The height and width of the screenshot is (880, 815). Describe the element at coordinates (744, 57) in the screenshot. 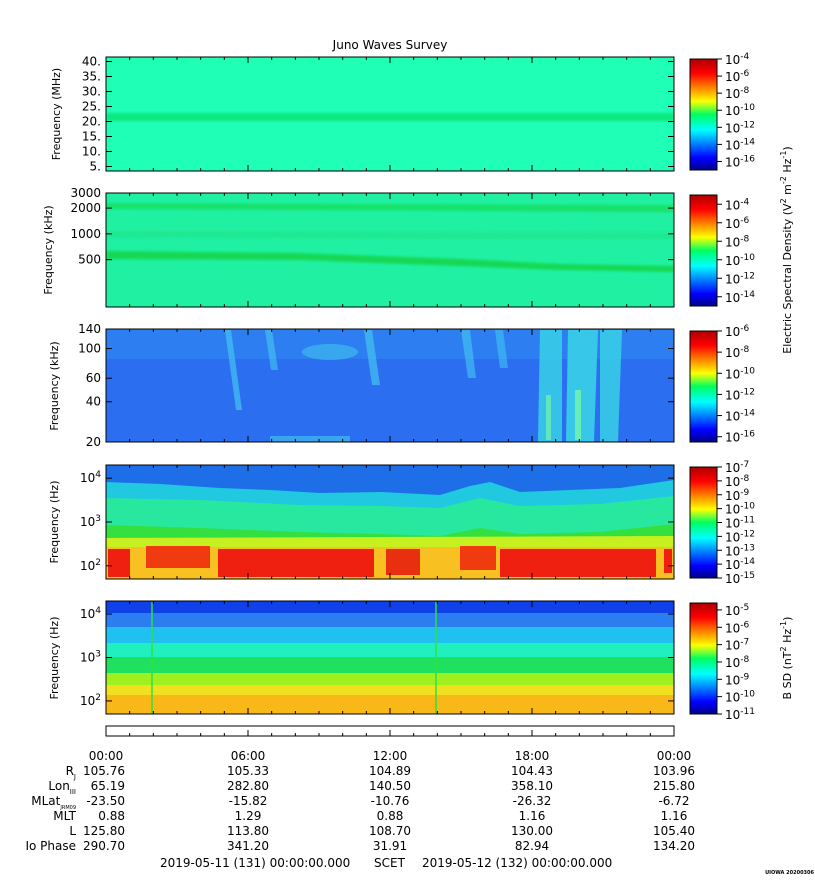

I see `colorbar-tick-label-exp: -4` at that location.